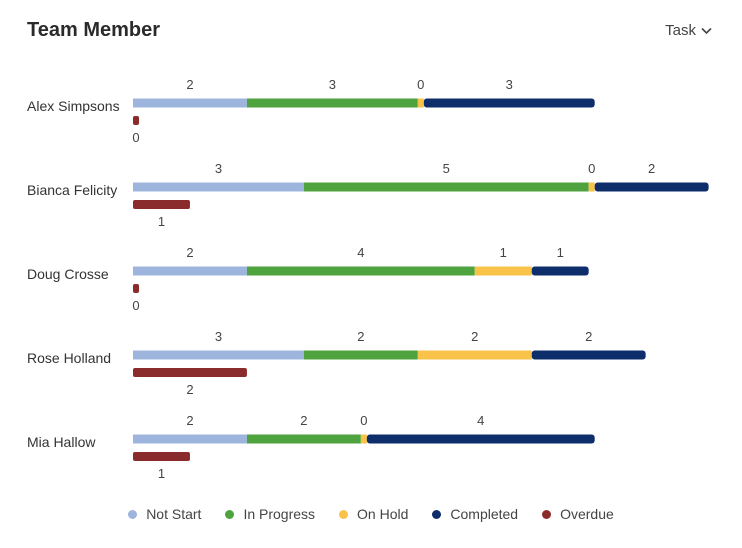  What do you see at coordinates (509, 84) in the screenshot?
I see `data-label-completed: 3` at bounding box center [509, 84].